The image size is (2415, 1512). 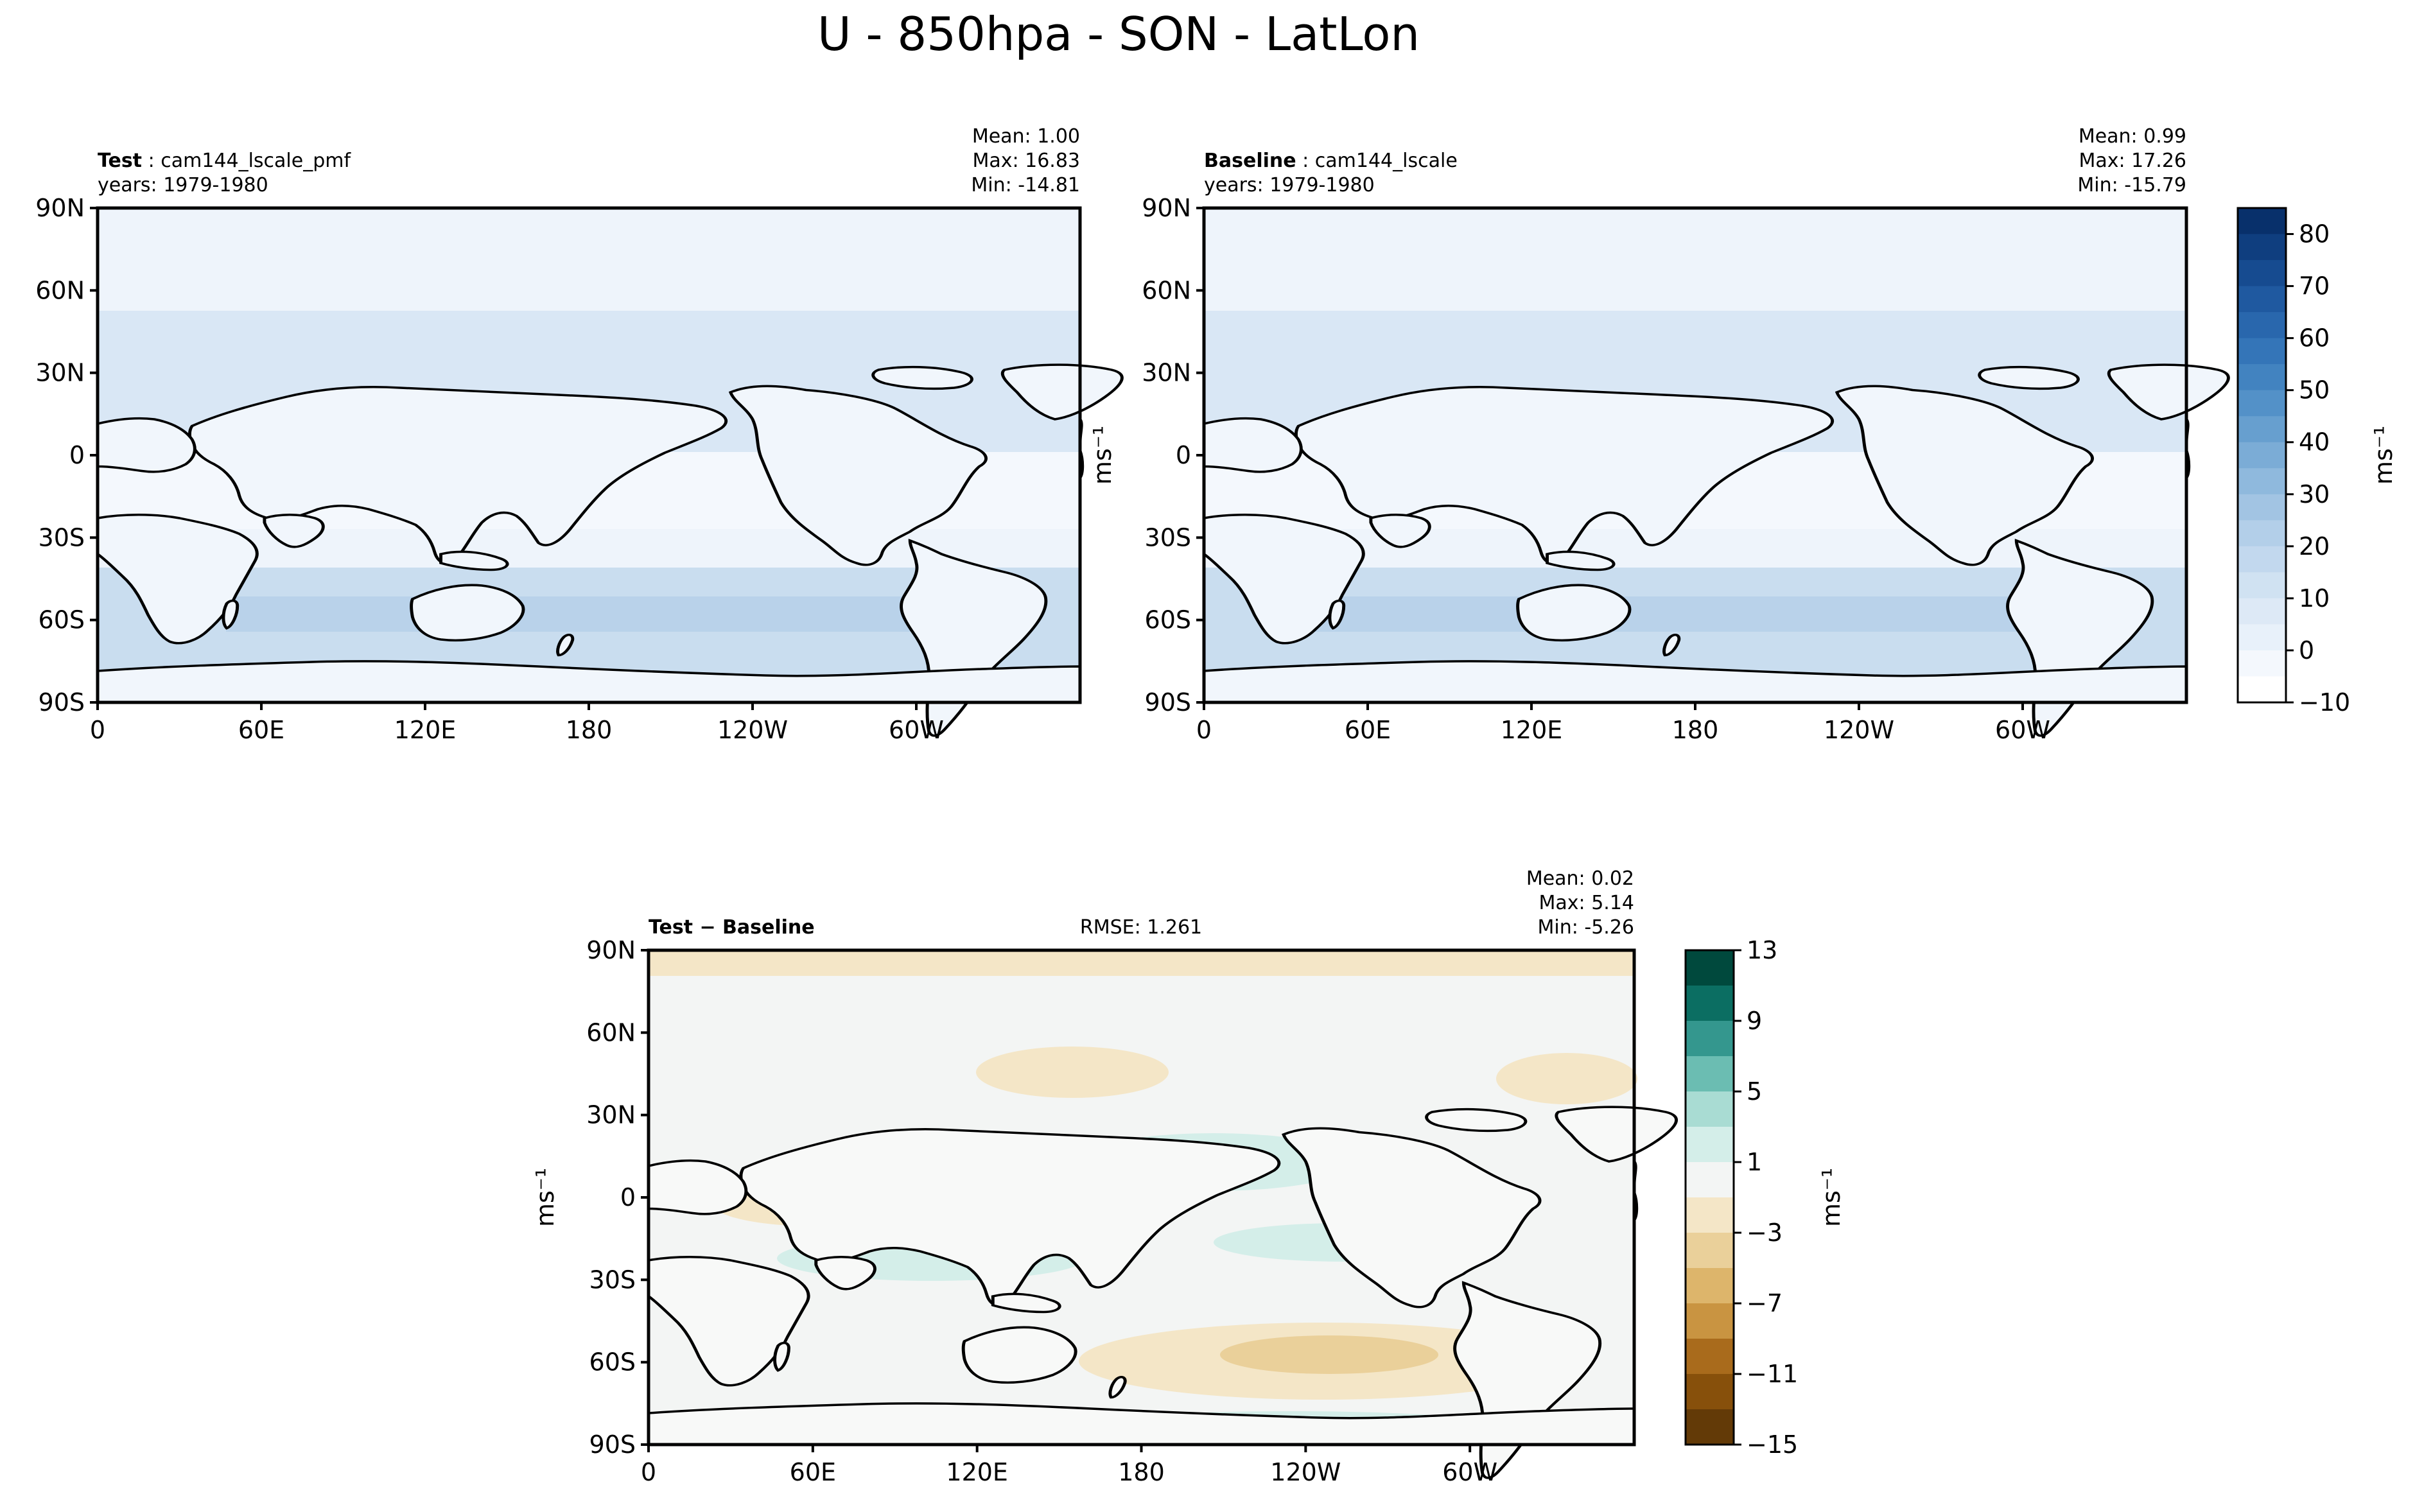 What do you see at coordinates (1183, 455) in the screenshot?
I see `baseline-lat-tick-label: 0` at bounding box center [1183, 455].